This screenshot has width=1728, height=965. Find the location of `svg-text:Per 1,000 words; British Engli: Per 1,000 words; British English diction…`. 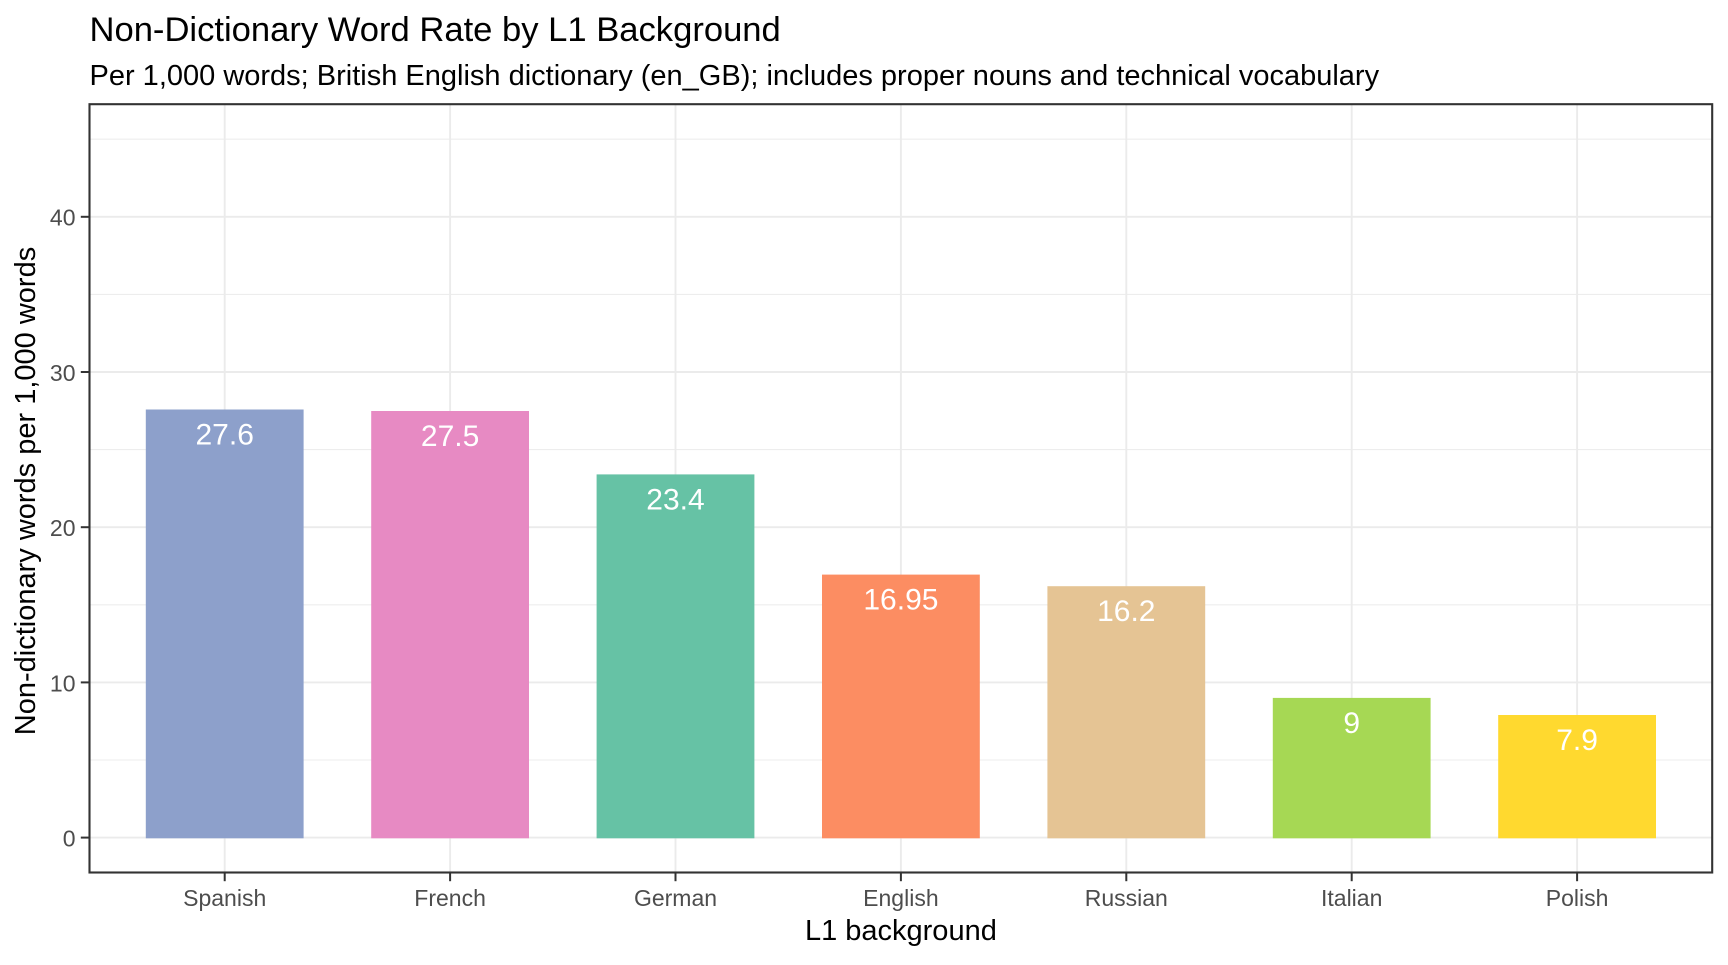

svg-text:Per 1,000 words; British Engli: Per 1,000 words; British English diction… is located at coordinates (735, 76).